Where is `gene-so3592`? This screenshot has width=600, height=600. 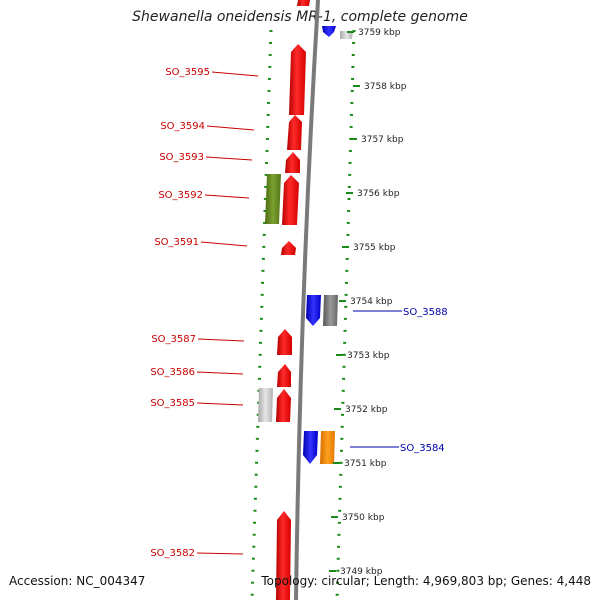 gene-so3592 is located at coordinates (290, 200).